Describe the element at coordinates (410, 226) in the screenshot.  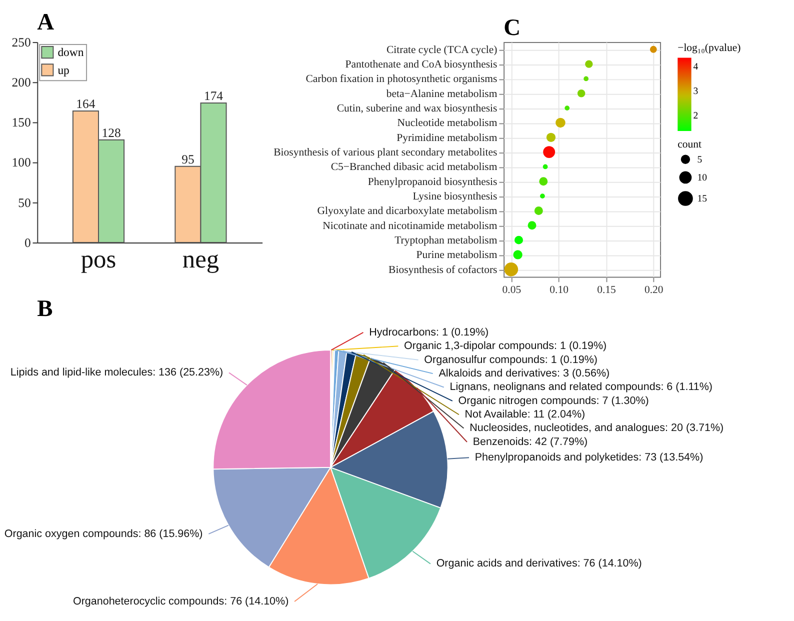
I see `y-tick-label: Nicotinate and nicotinamide metabolism` at that location.